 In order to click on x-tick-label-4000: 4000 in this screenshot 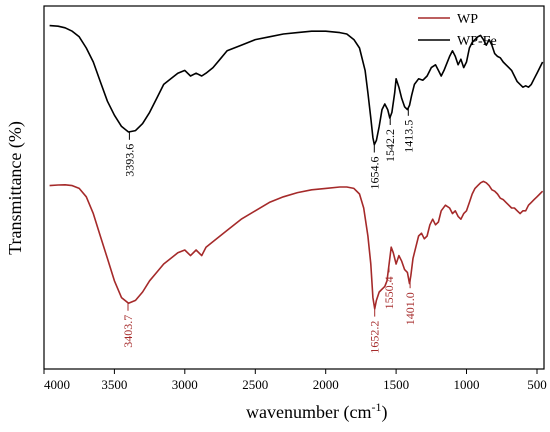, I will do `click(57, 384)`.